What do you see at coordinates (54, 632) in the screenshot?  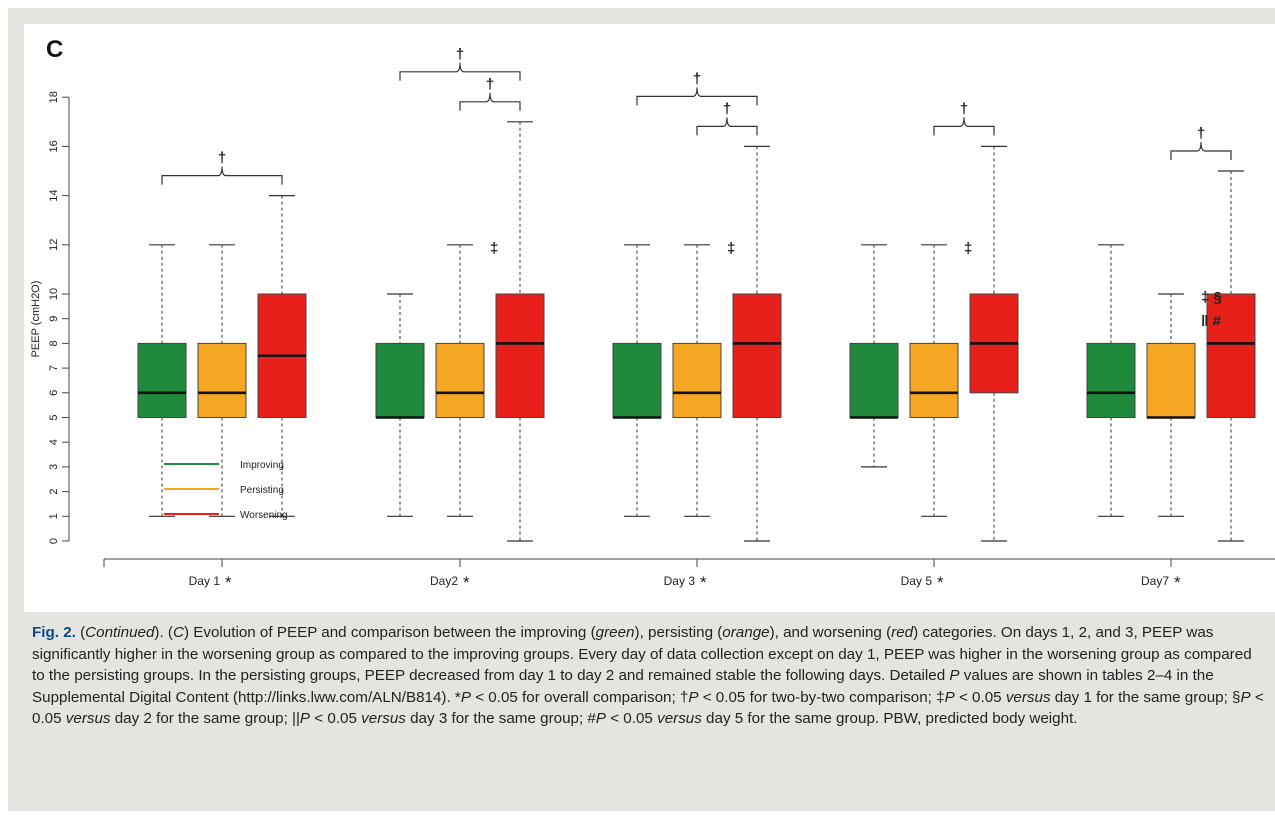 I see `caption-fig-label: Fig. 2.` at bounding box center [54, 632].